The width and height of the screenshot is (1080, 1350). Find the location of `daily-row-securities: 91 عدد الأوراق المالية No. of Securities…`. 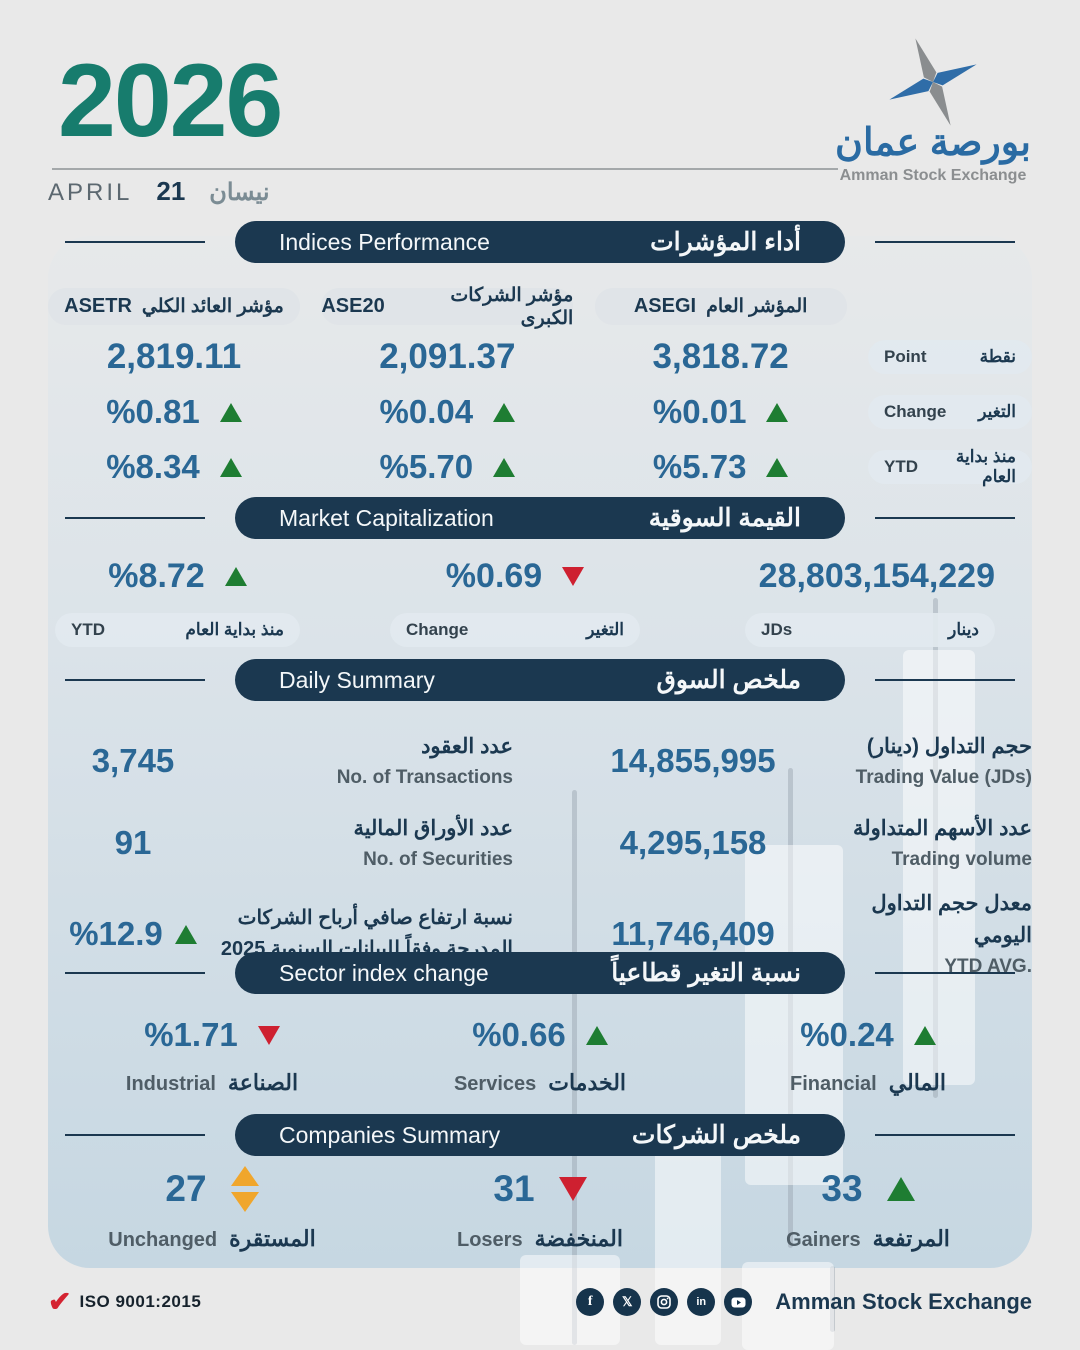

daily-row-securities: 91 عدد الأوراق المالية No. of Securities… is located at coordinates (540, 843).